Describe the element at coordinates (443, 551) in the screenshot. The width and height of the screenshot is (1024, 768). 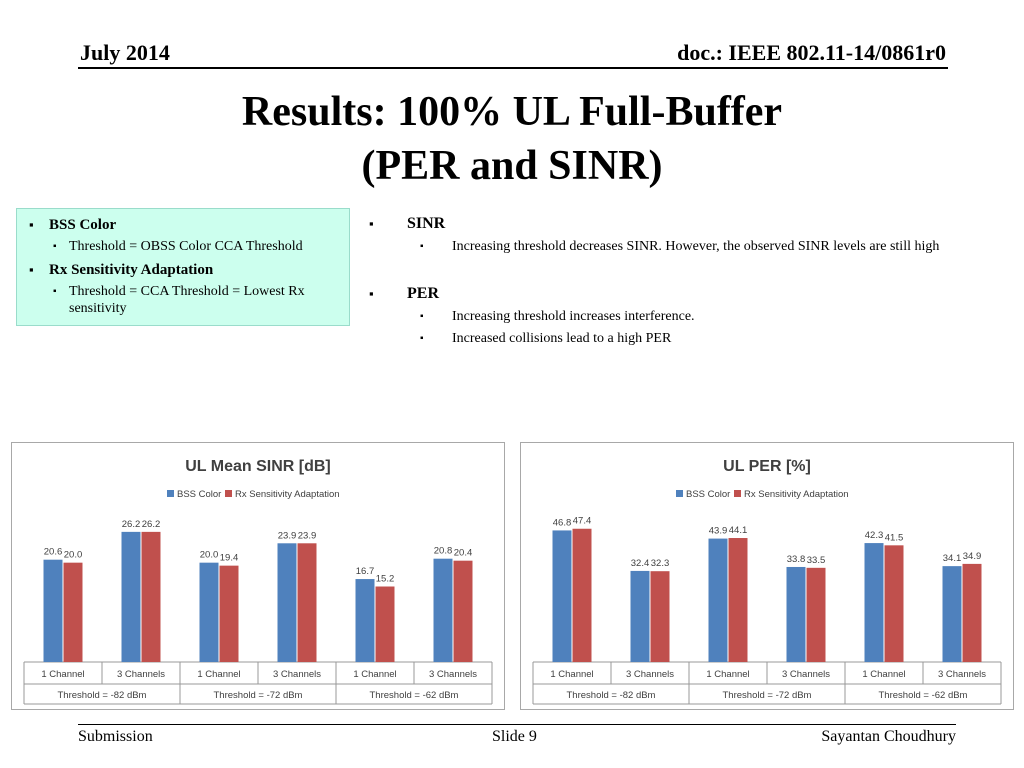
I see `data-label-s0-c5: 20.8` at that location.